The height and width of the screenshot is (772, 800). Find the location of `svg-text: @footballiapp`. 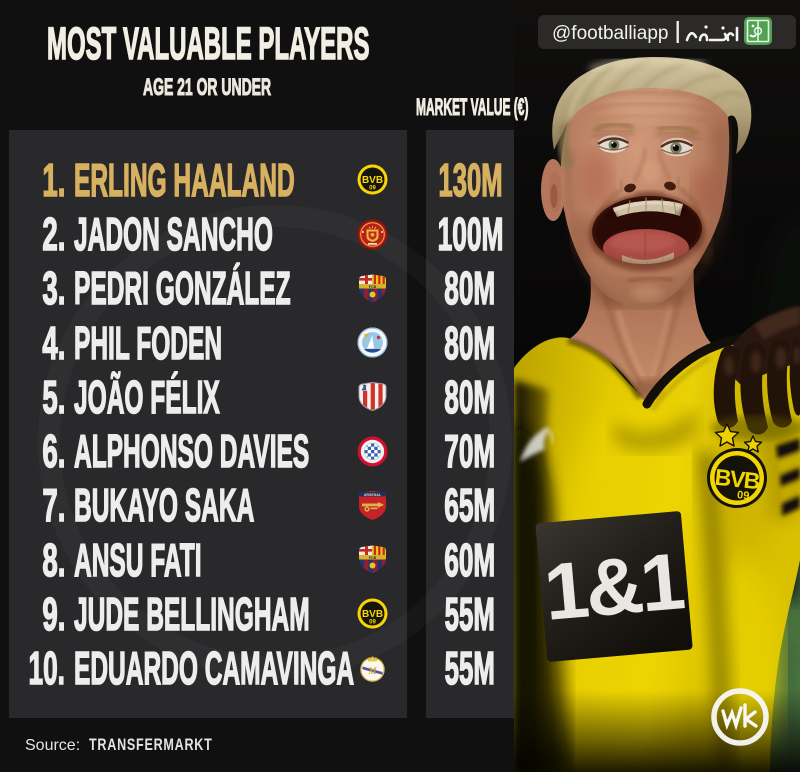

svg-text: @footballiapp is located at coordinates (610, 33).